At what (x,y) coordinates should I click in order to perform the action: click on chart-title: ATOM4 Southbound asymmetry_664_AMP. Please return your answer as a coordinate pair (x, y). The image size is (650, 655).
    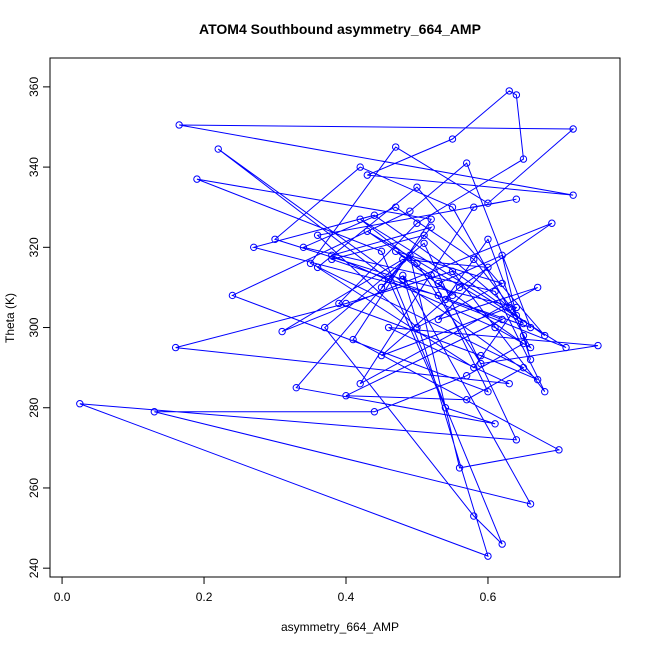
    Looking at the image, I should click on (340, 29).